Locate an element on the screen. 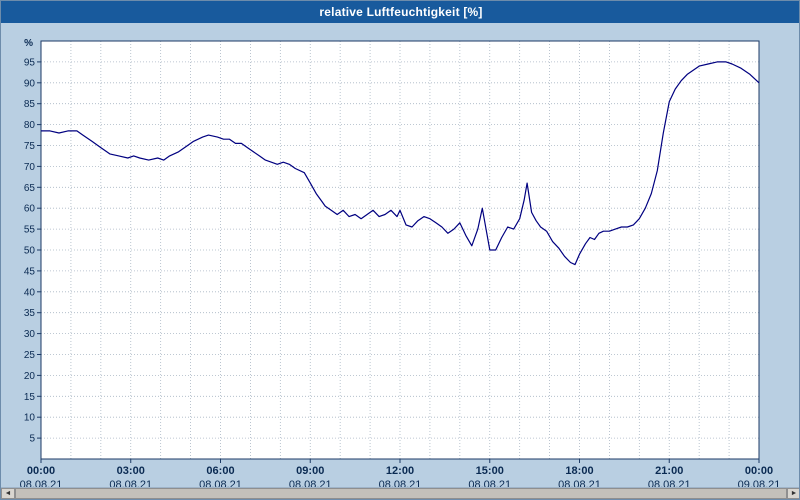  y-tick-label: 25 is located at coordinates (30, 355).